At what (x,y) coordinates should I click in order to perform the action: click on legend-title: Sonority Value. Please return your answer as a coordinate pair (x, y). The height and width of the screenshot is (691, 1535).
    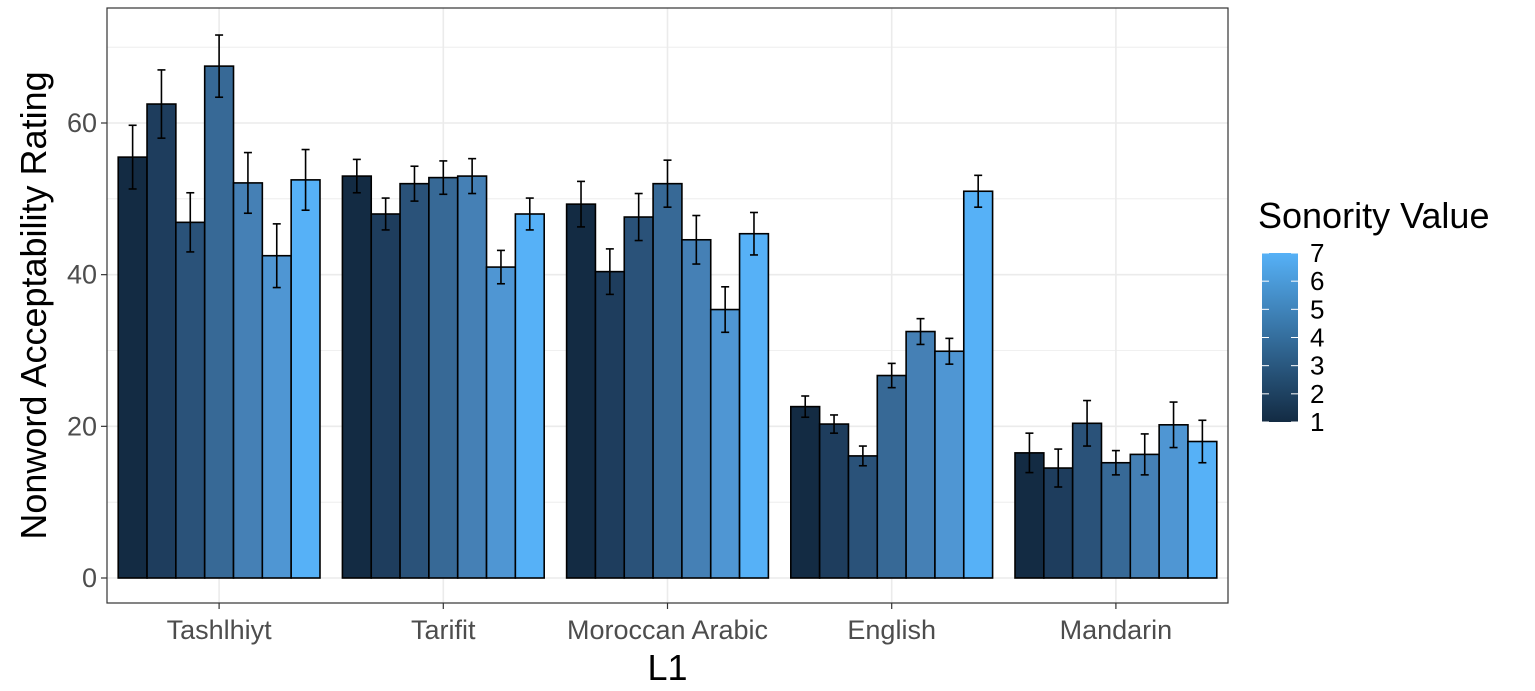
    Looking at the image, I should click on (1373, 215).